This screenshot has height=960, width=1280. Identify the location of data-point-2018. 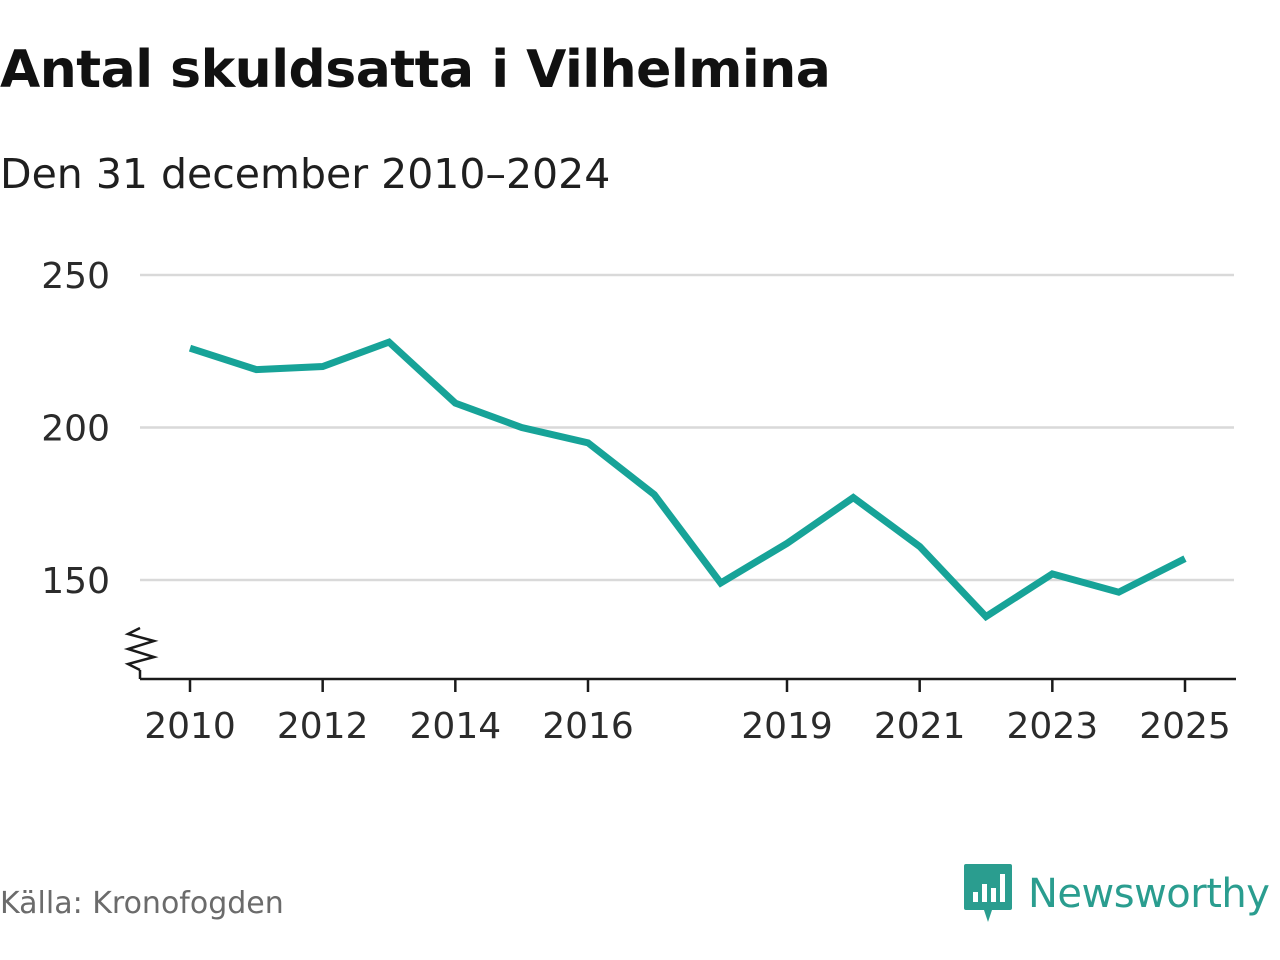
(721, 583).